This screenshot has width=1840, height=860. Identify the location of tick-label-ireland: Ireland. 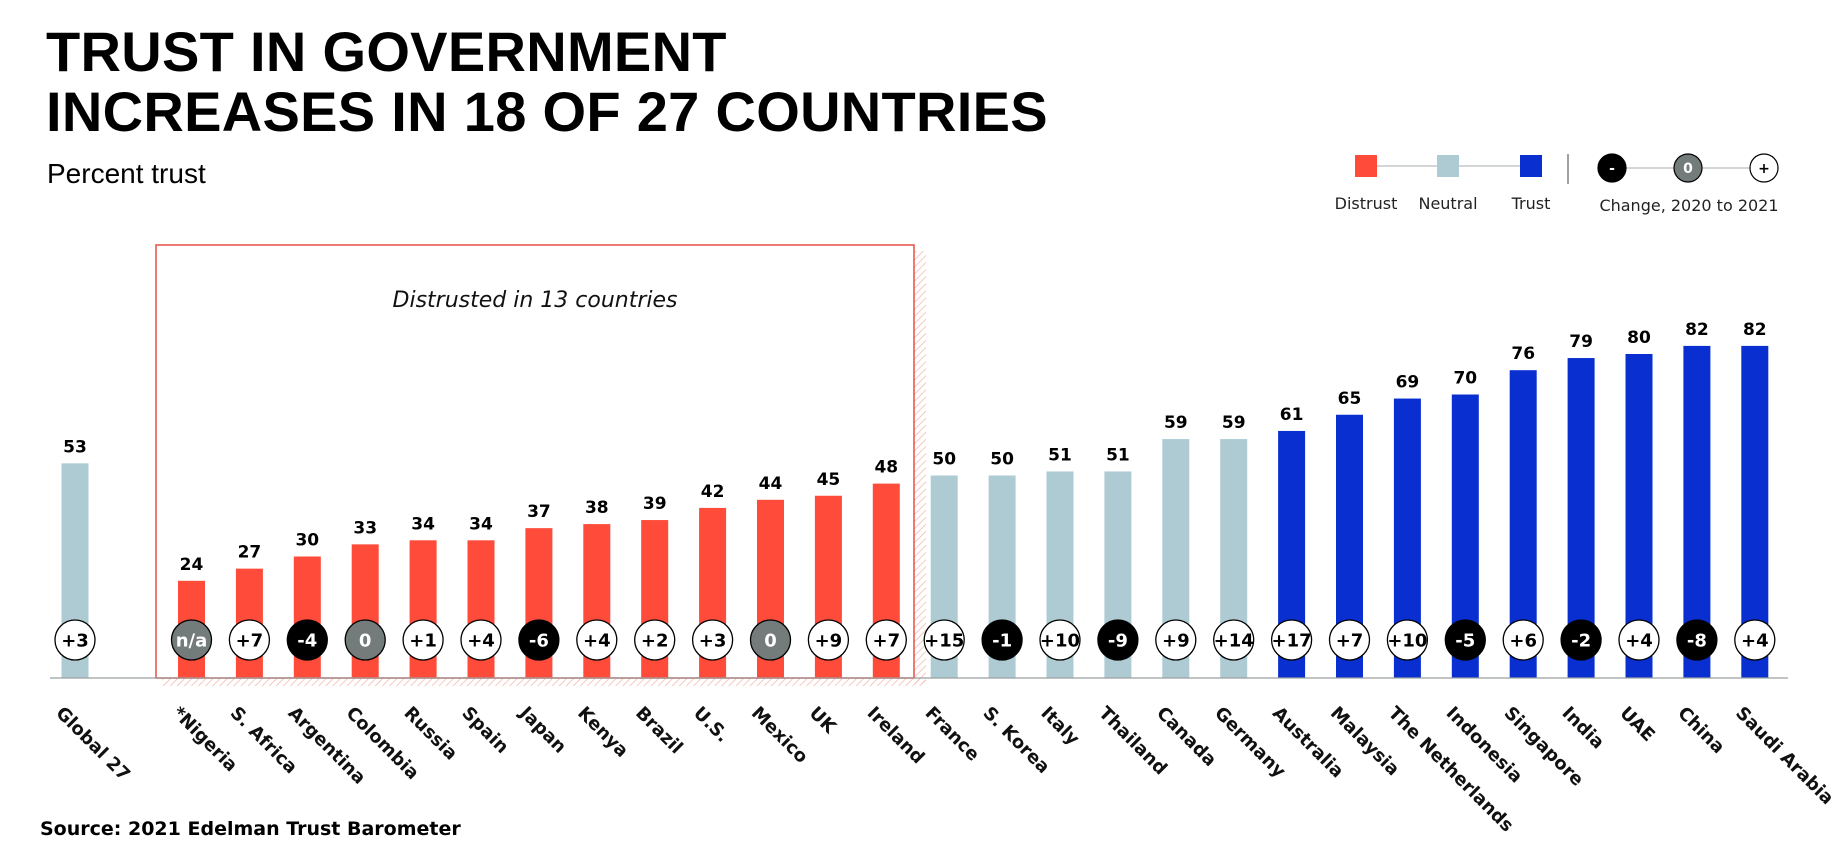
(896, 736).